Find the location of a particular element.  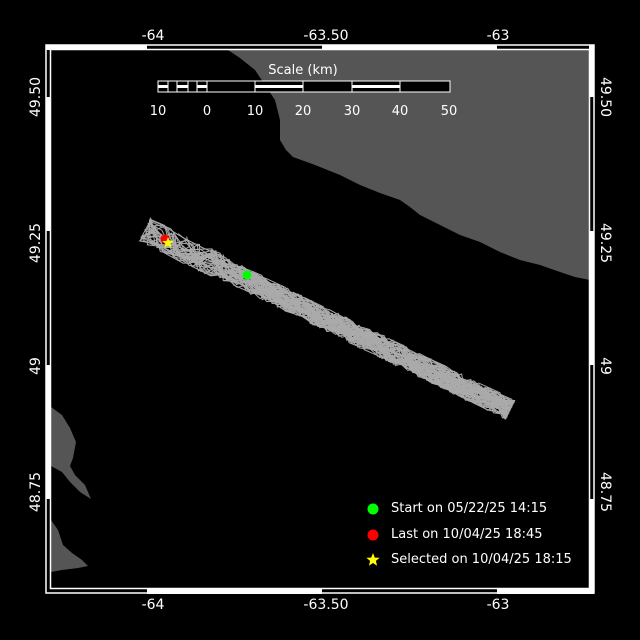

selected-star-marker is located at coordinates (168, 242).